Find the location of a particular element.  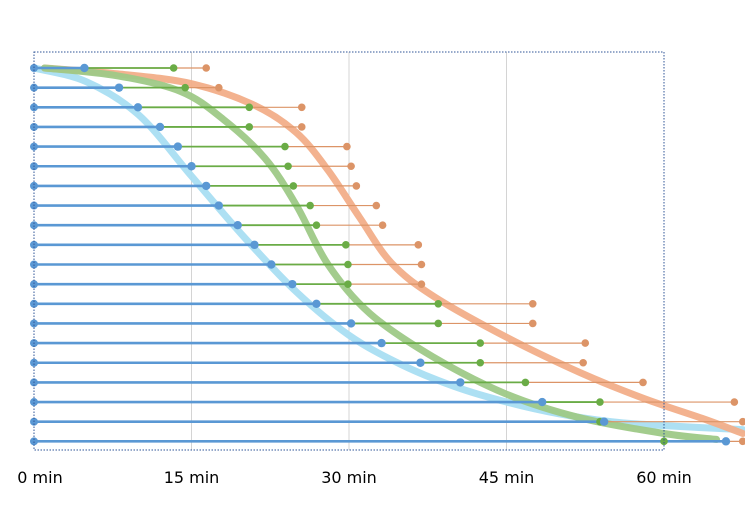

x-tick-label: 0 min is located at coordinates (39, 477).